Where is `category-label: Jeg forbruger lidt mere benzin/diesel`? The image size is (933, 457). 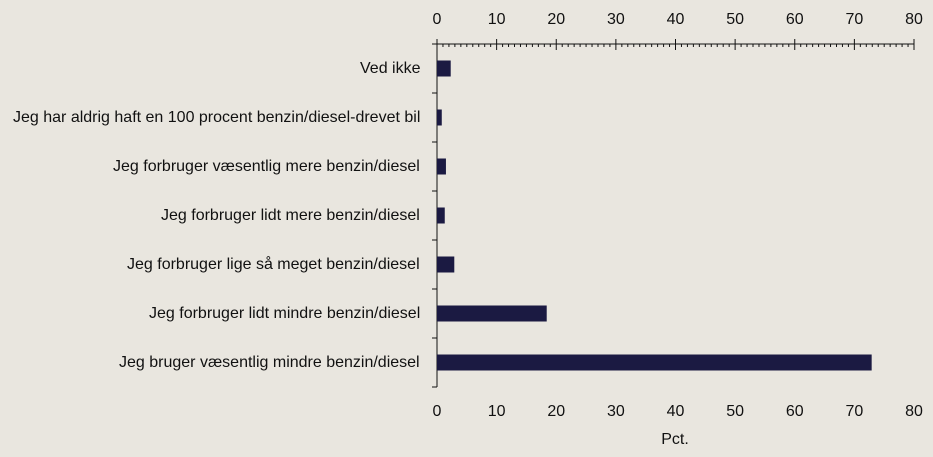
category-label: Jeg forbruger lidt mere benzin/diesel is located at coordinates (290, 215).